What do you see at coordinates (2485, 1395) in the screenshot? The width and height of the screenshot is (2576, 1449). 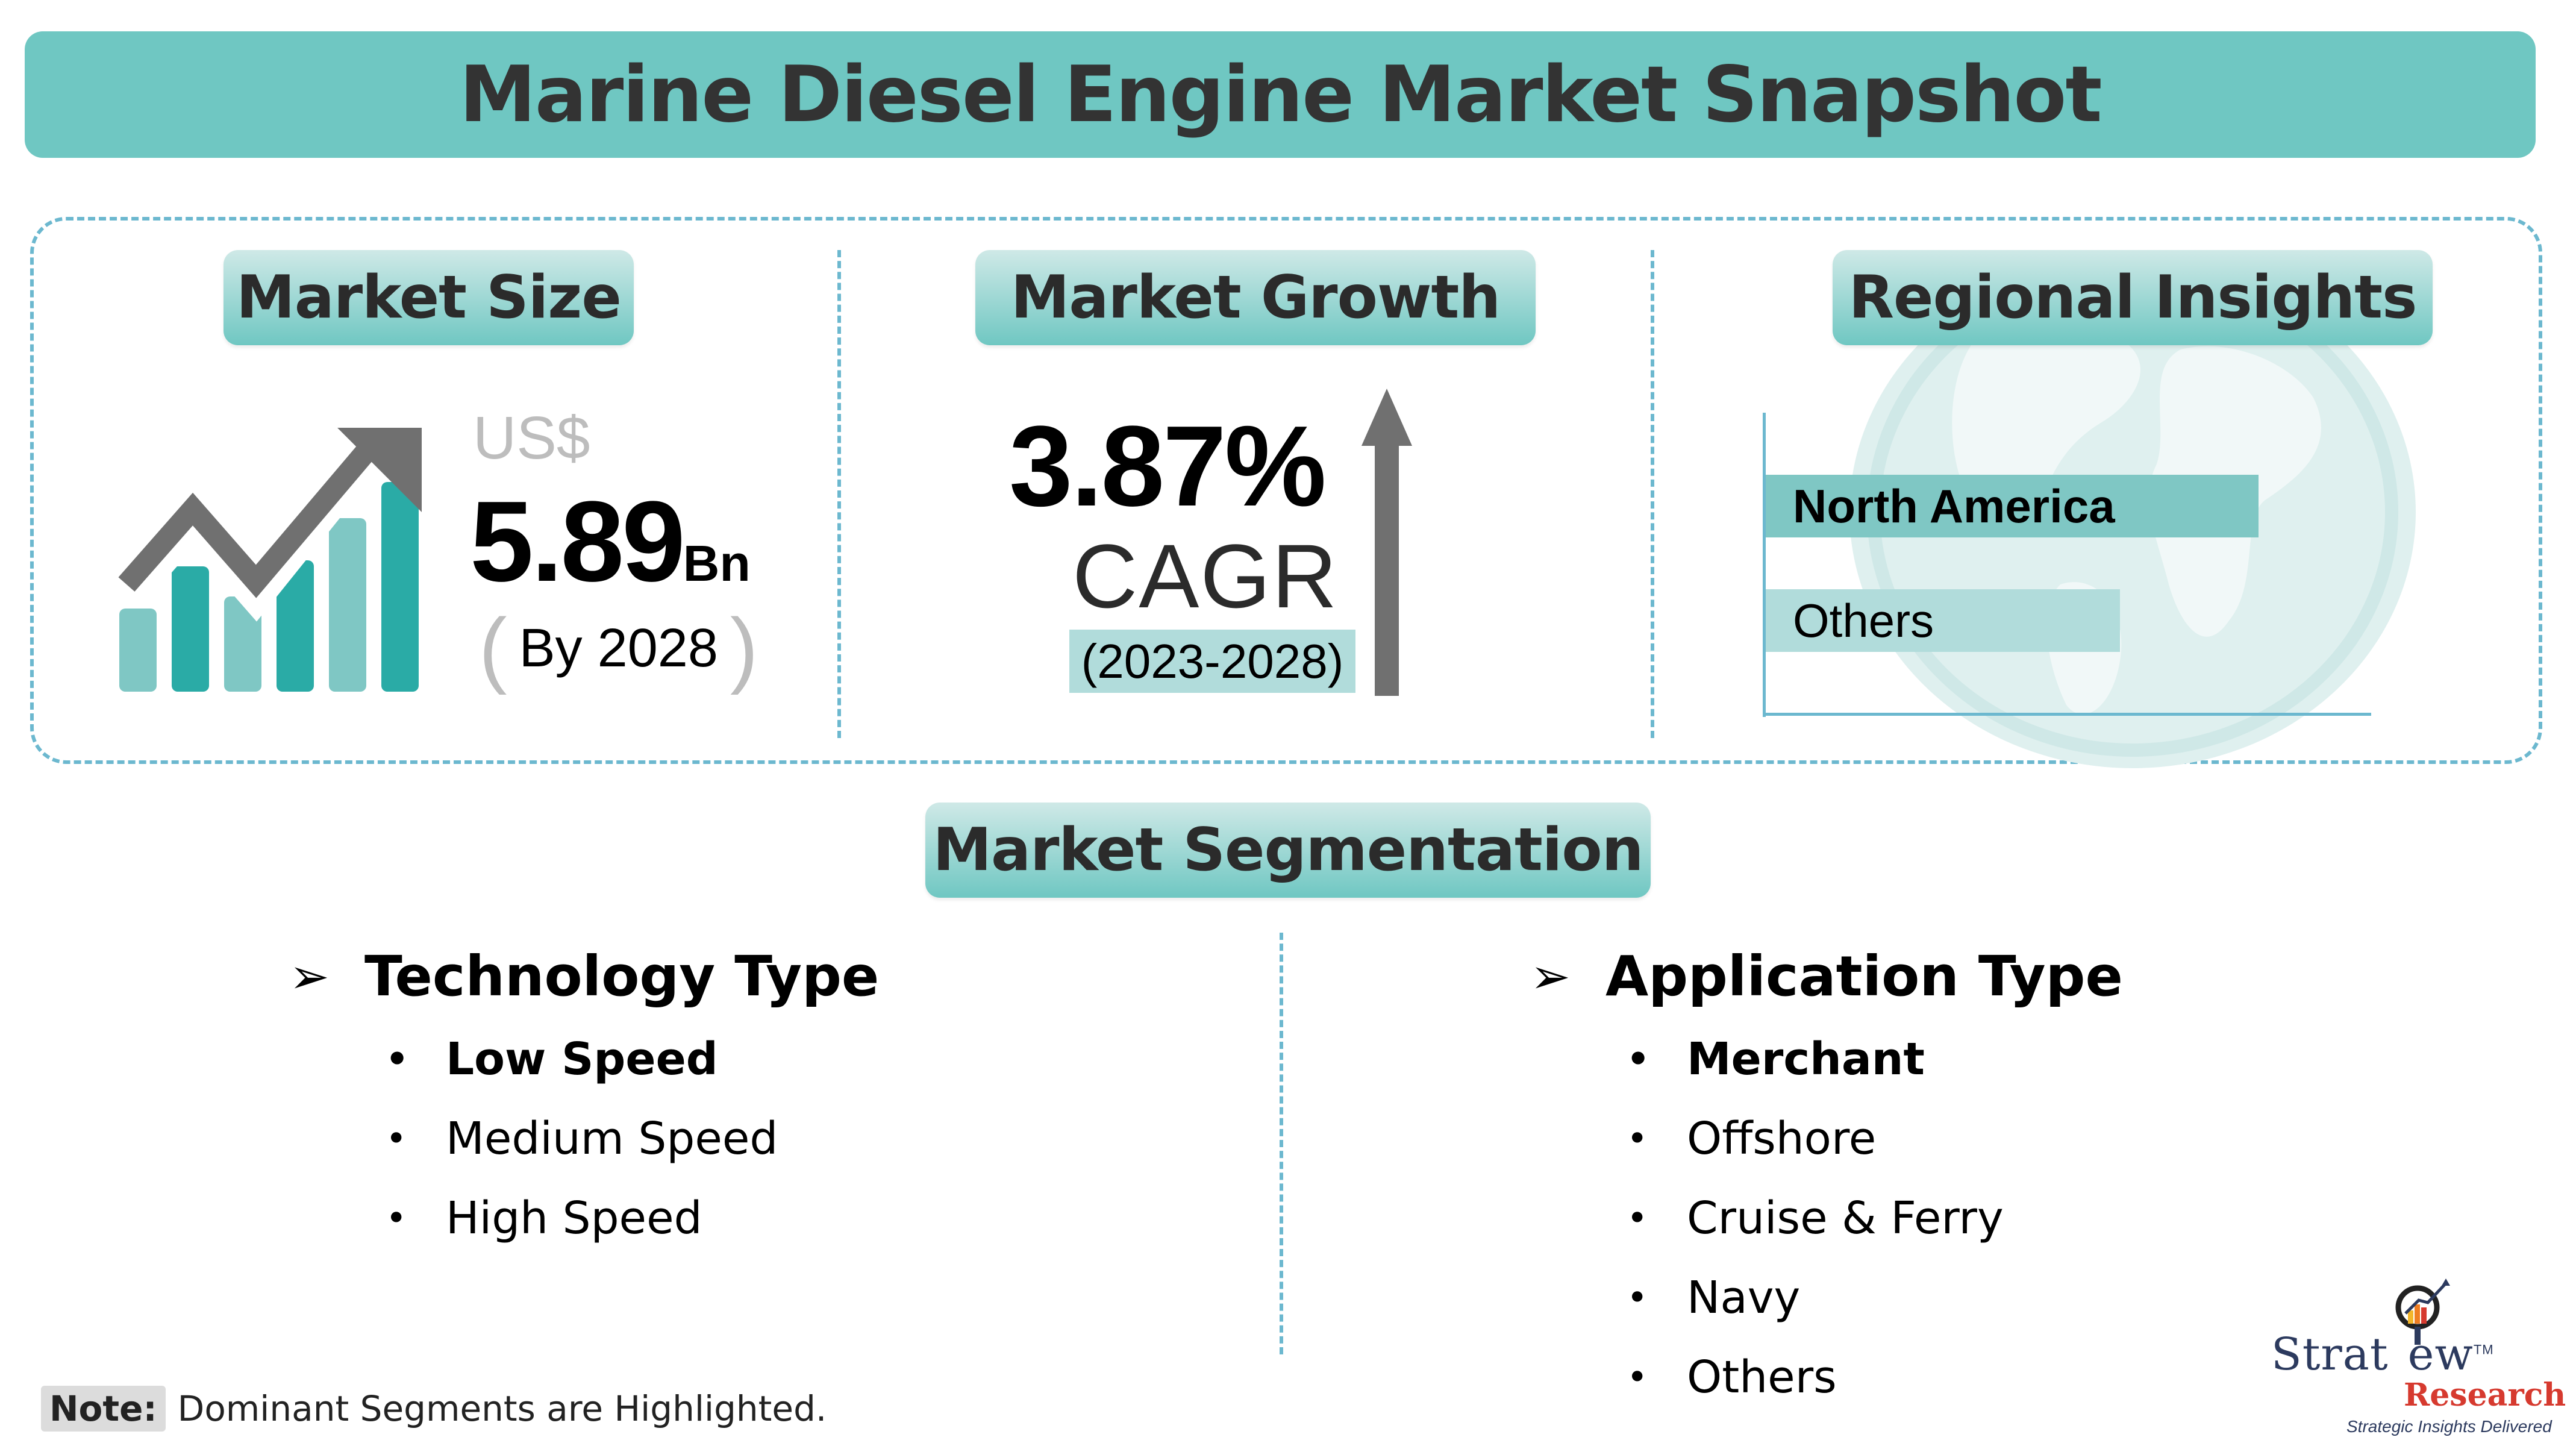 I see `logo-research: Research` at bounding box center [2485, 1395].